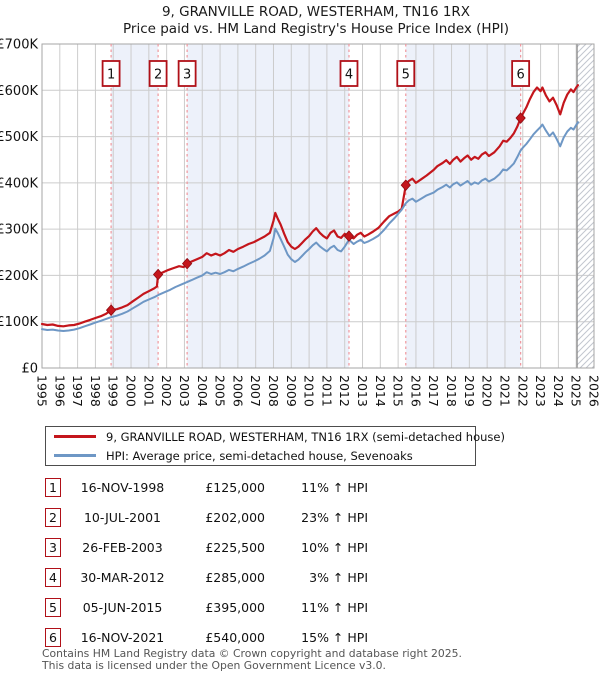 This screenshot has height=680, width=600. What do you see at coordinates (29, 369) in the screenshot?
I see `y-axis-tick-label: £0` at bounding box center [29, 369].